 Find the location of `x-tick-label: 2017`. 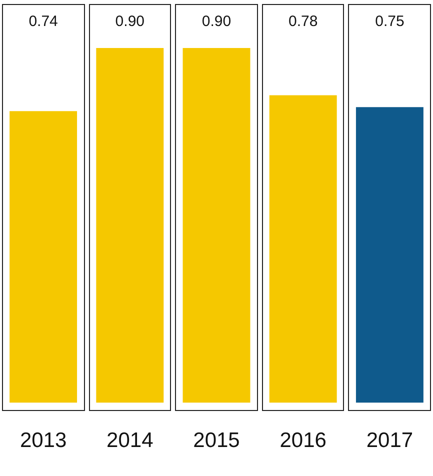

x-tick-label: 2017 is located at coordinates (390, 440).